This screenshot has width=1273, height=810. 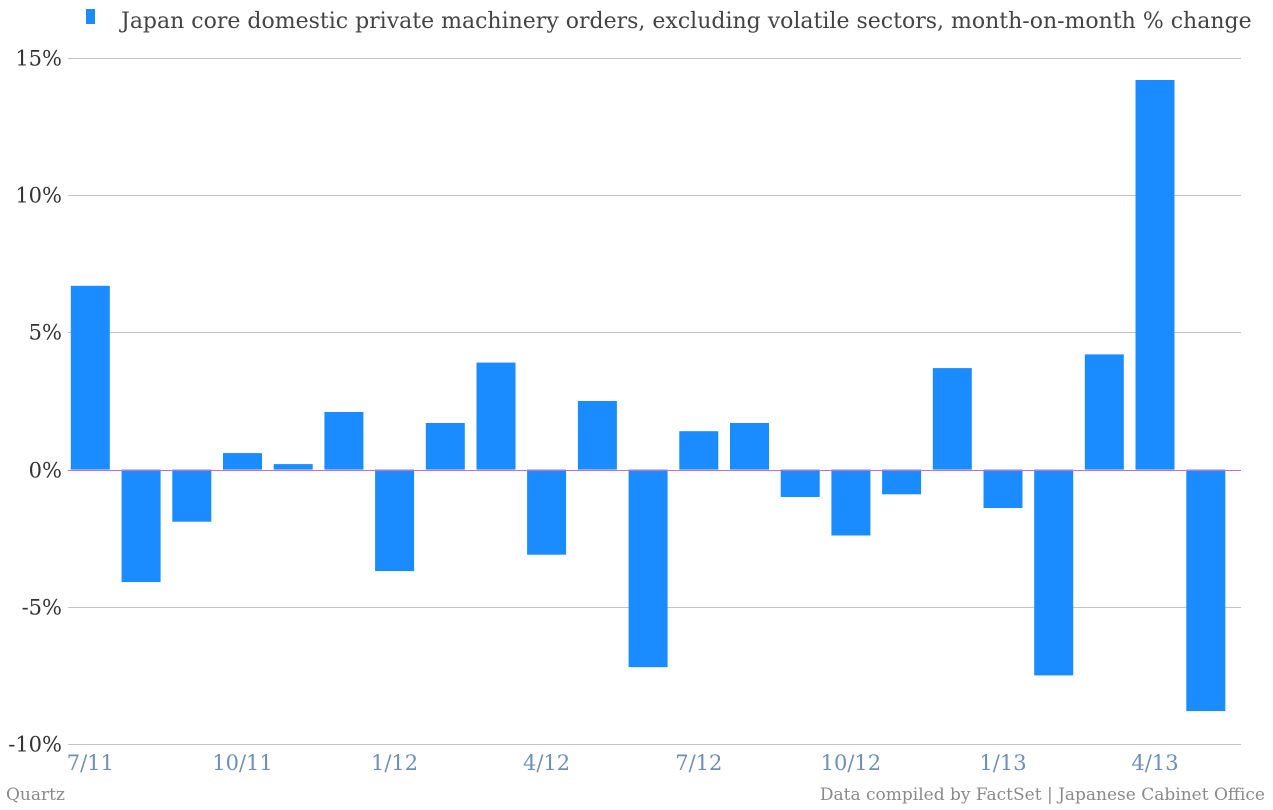 I want to click on x-tick-label: 4/13, so click(x=1154, y=763).